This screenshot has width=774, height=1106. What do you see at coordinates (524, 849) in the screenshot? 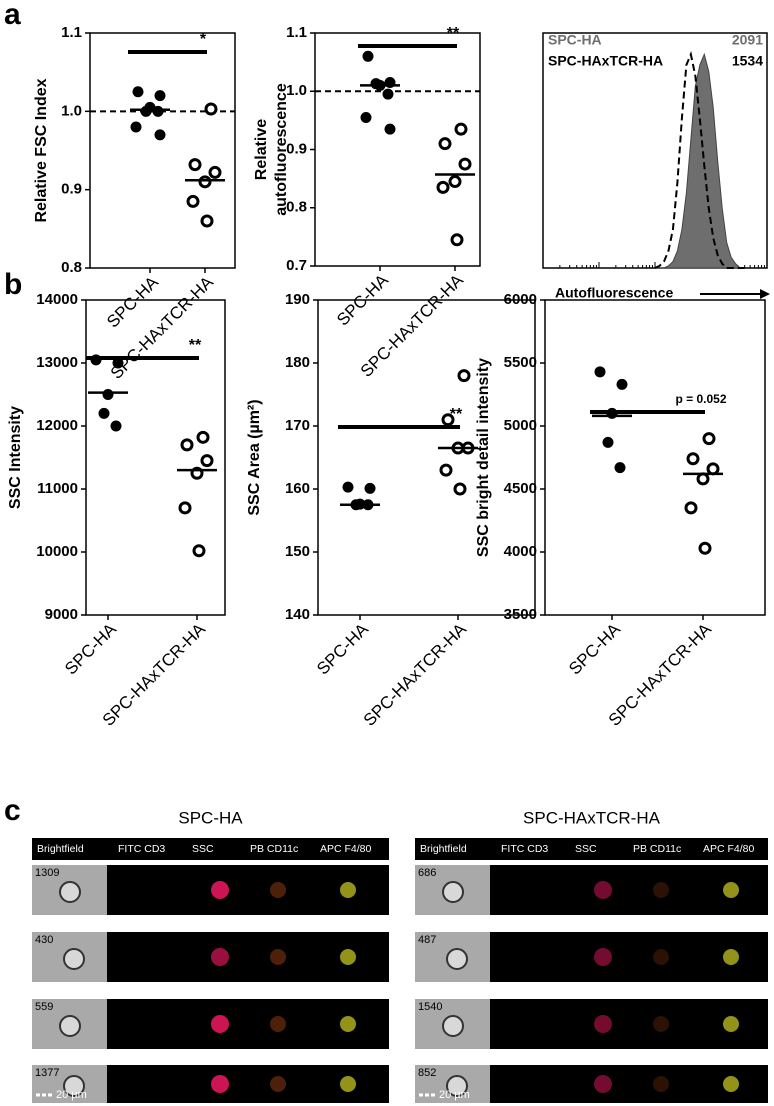
I see `column-header: FITC CD3` at bounding box center [524, 849].